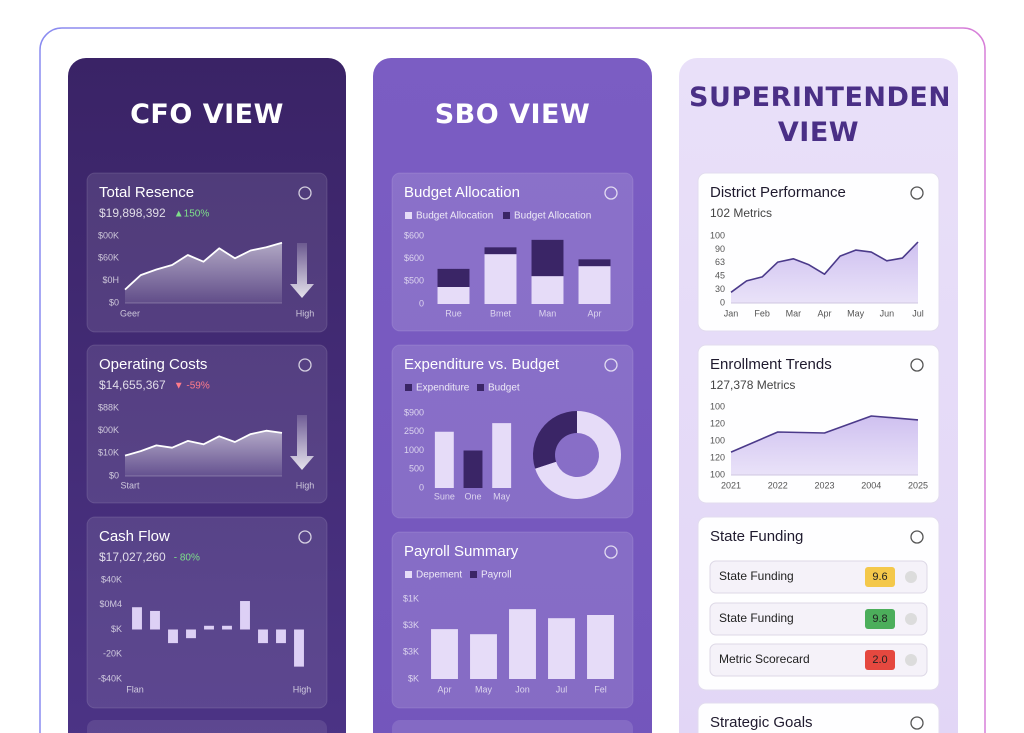 This screenshot has height=733, width=1024. Describe the element at coordinates (414, 281) in the screenshot. I see `y-tick-label: $500` at that location.